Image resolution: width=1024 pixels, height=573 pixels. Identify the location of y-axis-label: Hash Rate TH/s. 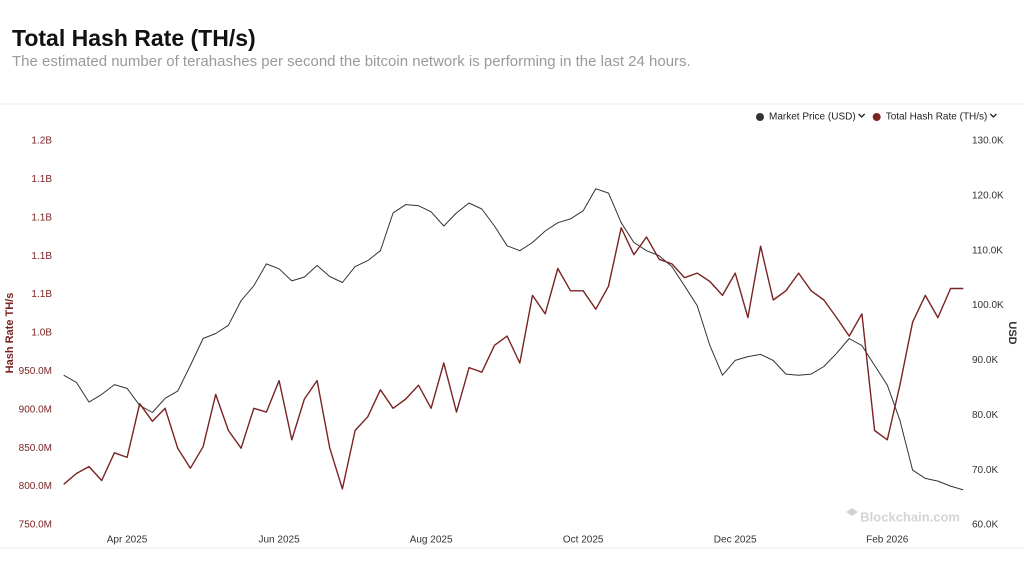
(10, 333).